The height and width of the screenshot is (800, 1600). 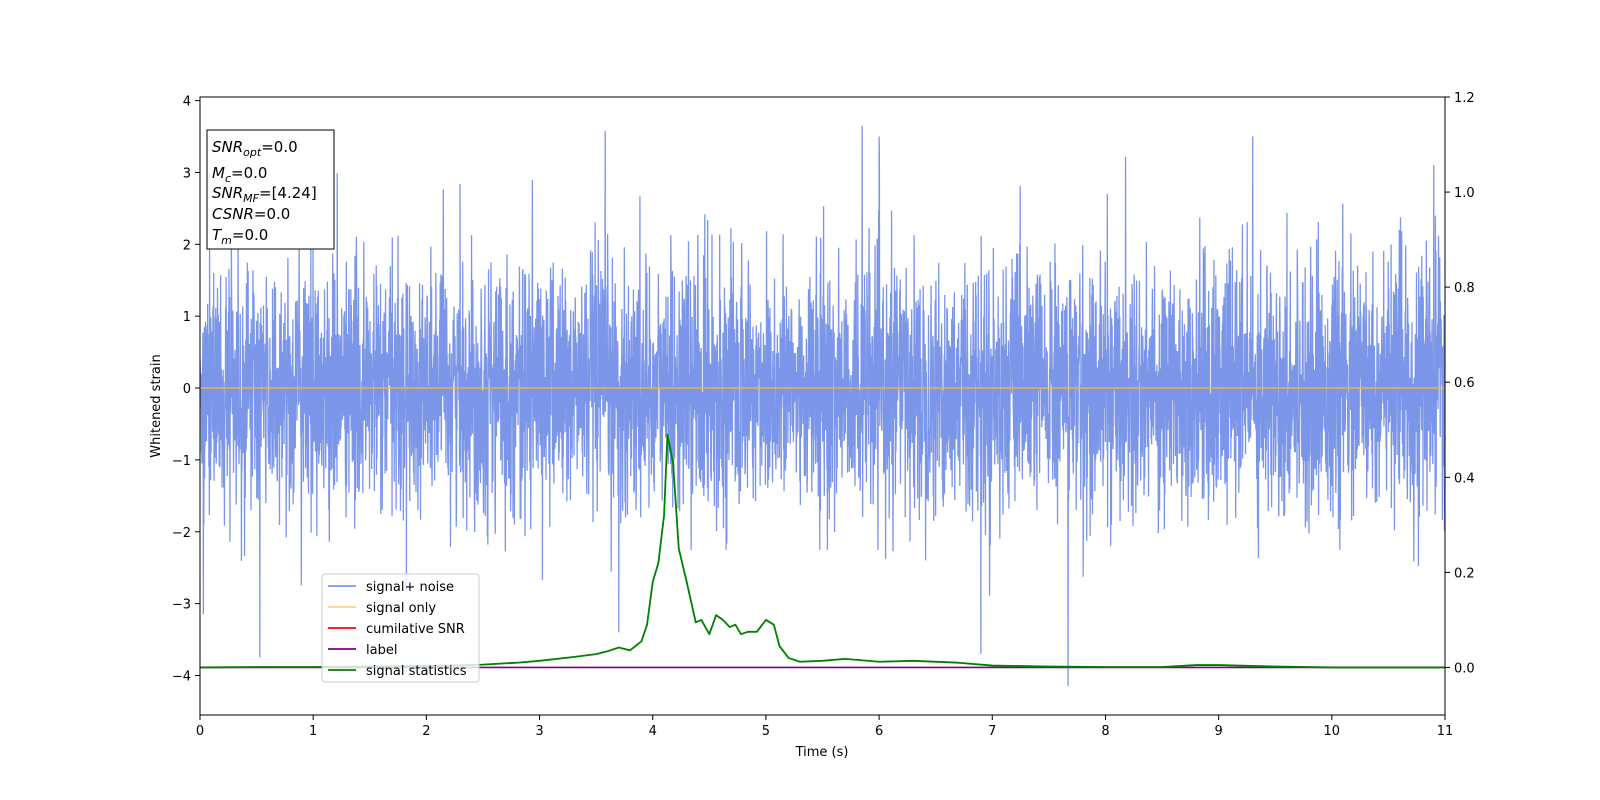 I want to click on annotation-frame, so click(x=270, y=189).